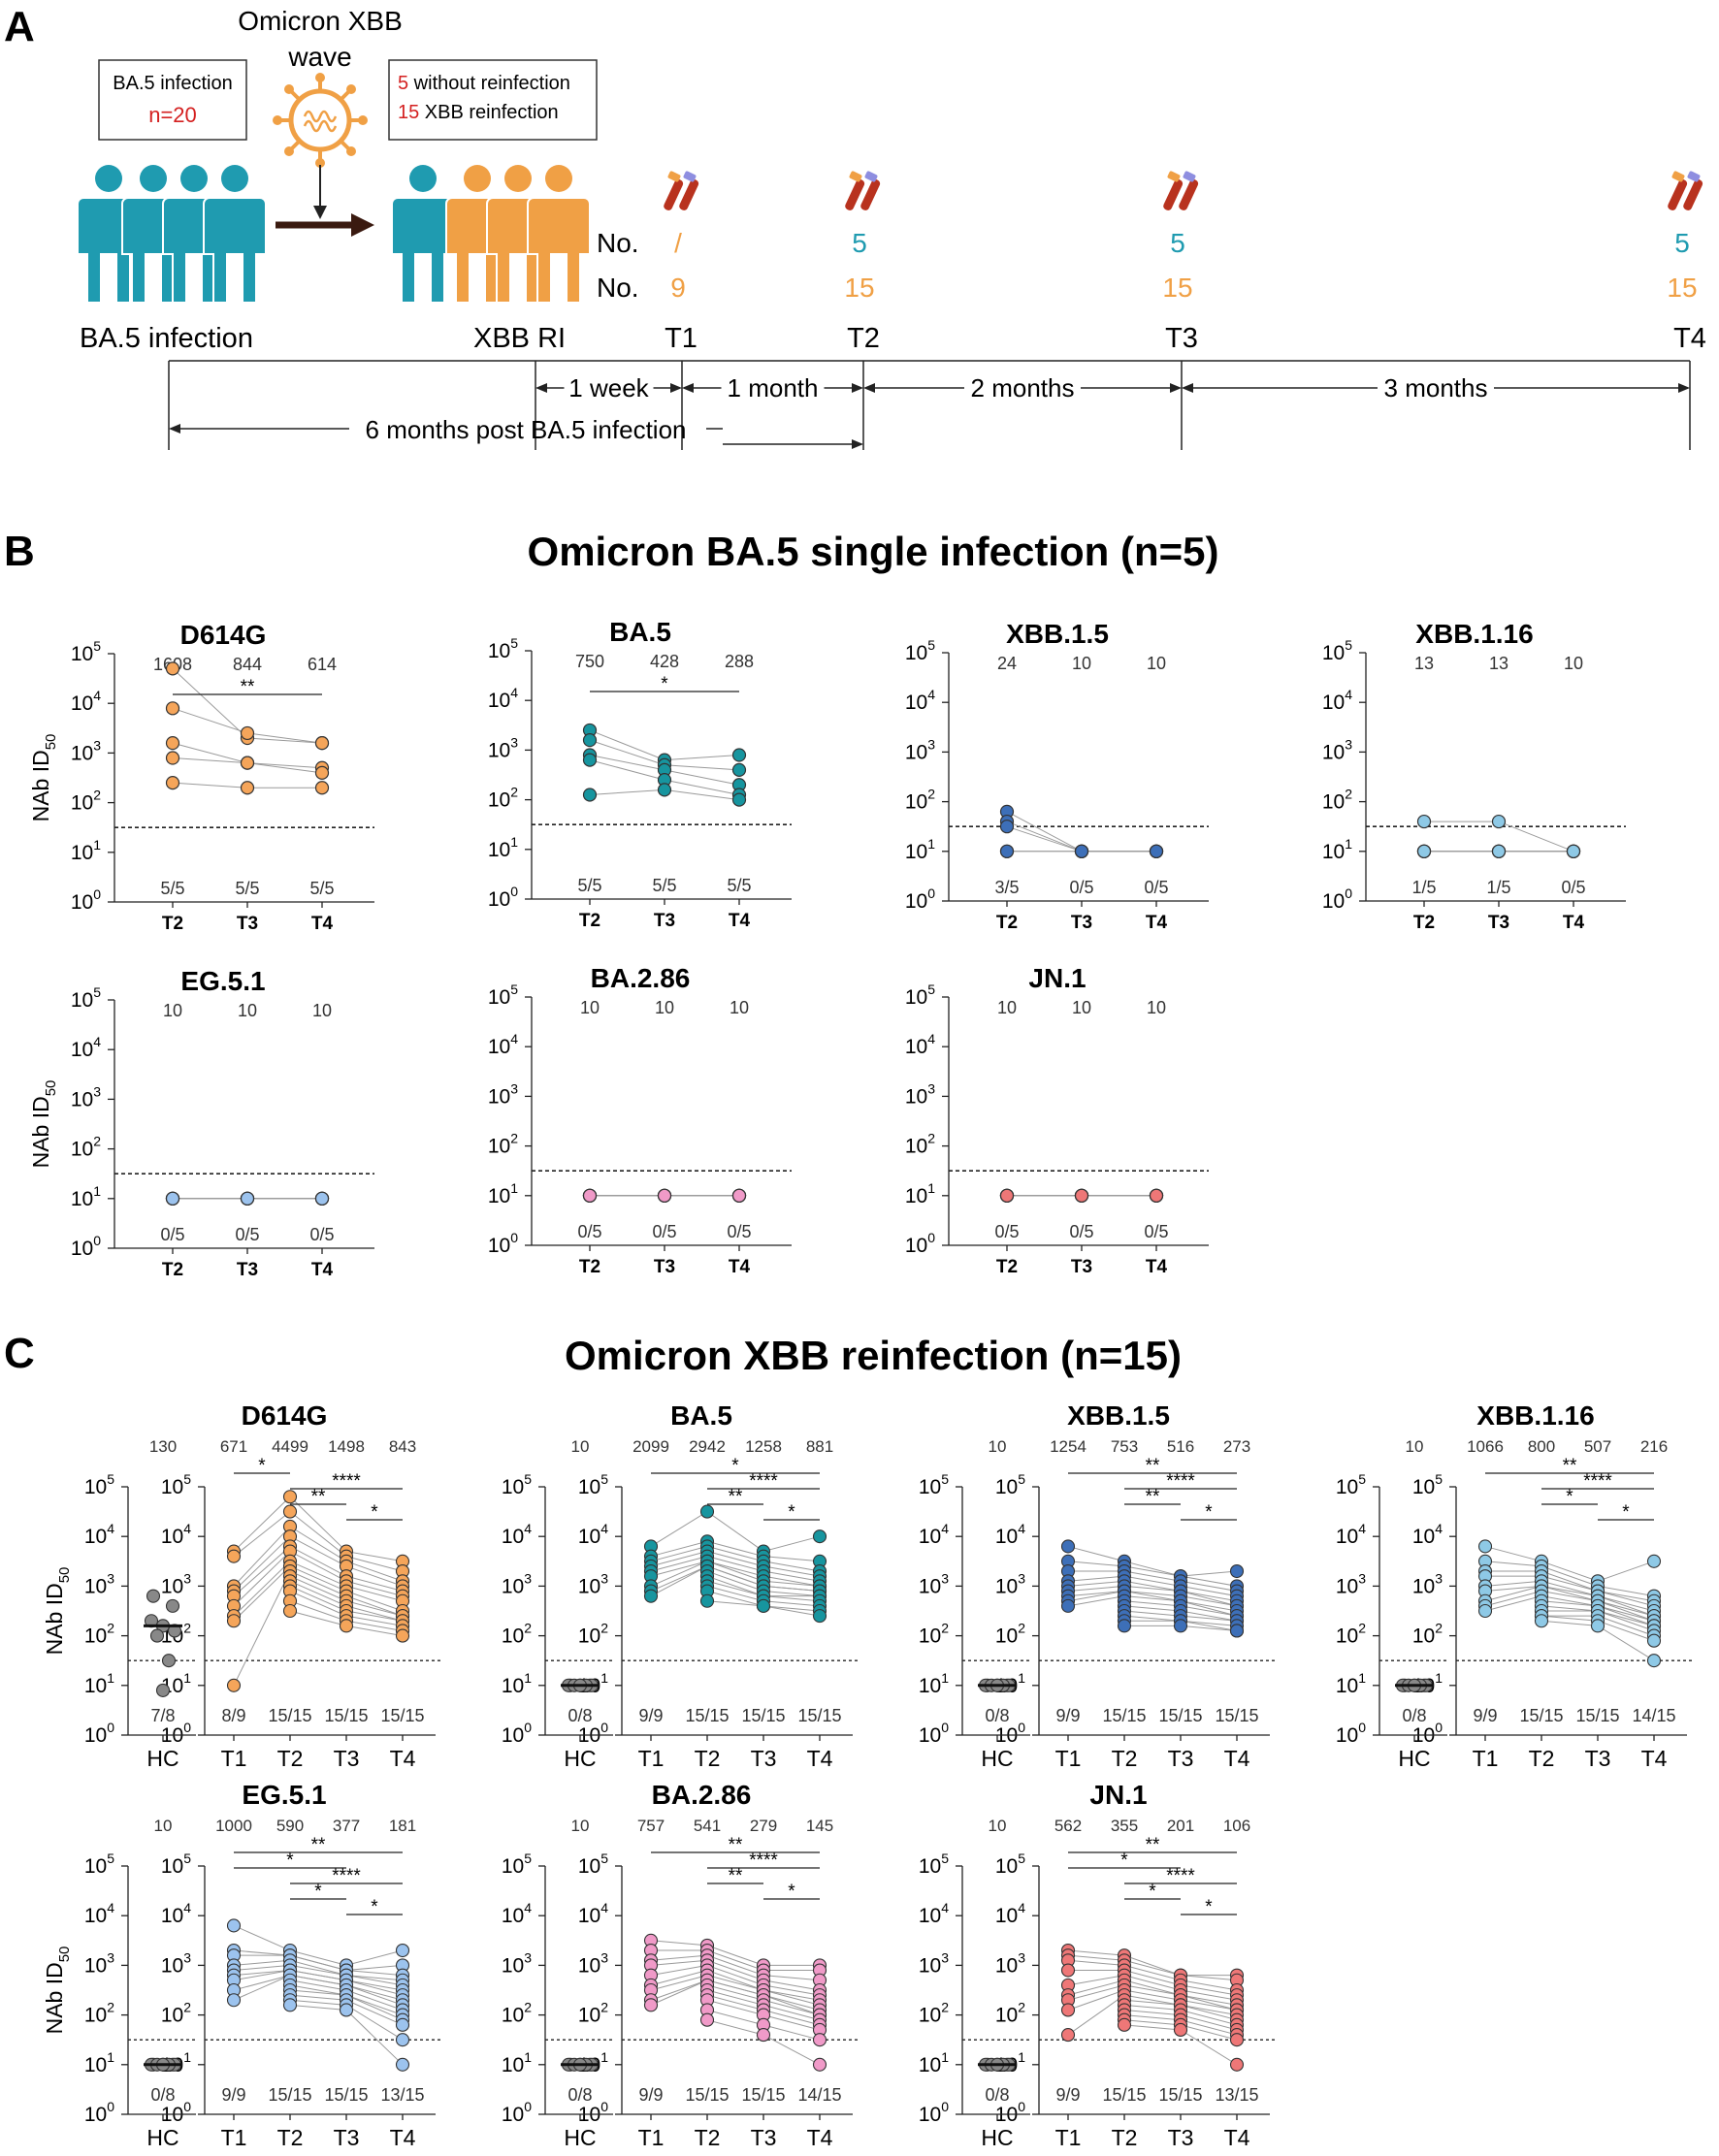 The image size is (1719, 2156). I want to click on chart-title: JN.1, so click(1057, 978).